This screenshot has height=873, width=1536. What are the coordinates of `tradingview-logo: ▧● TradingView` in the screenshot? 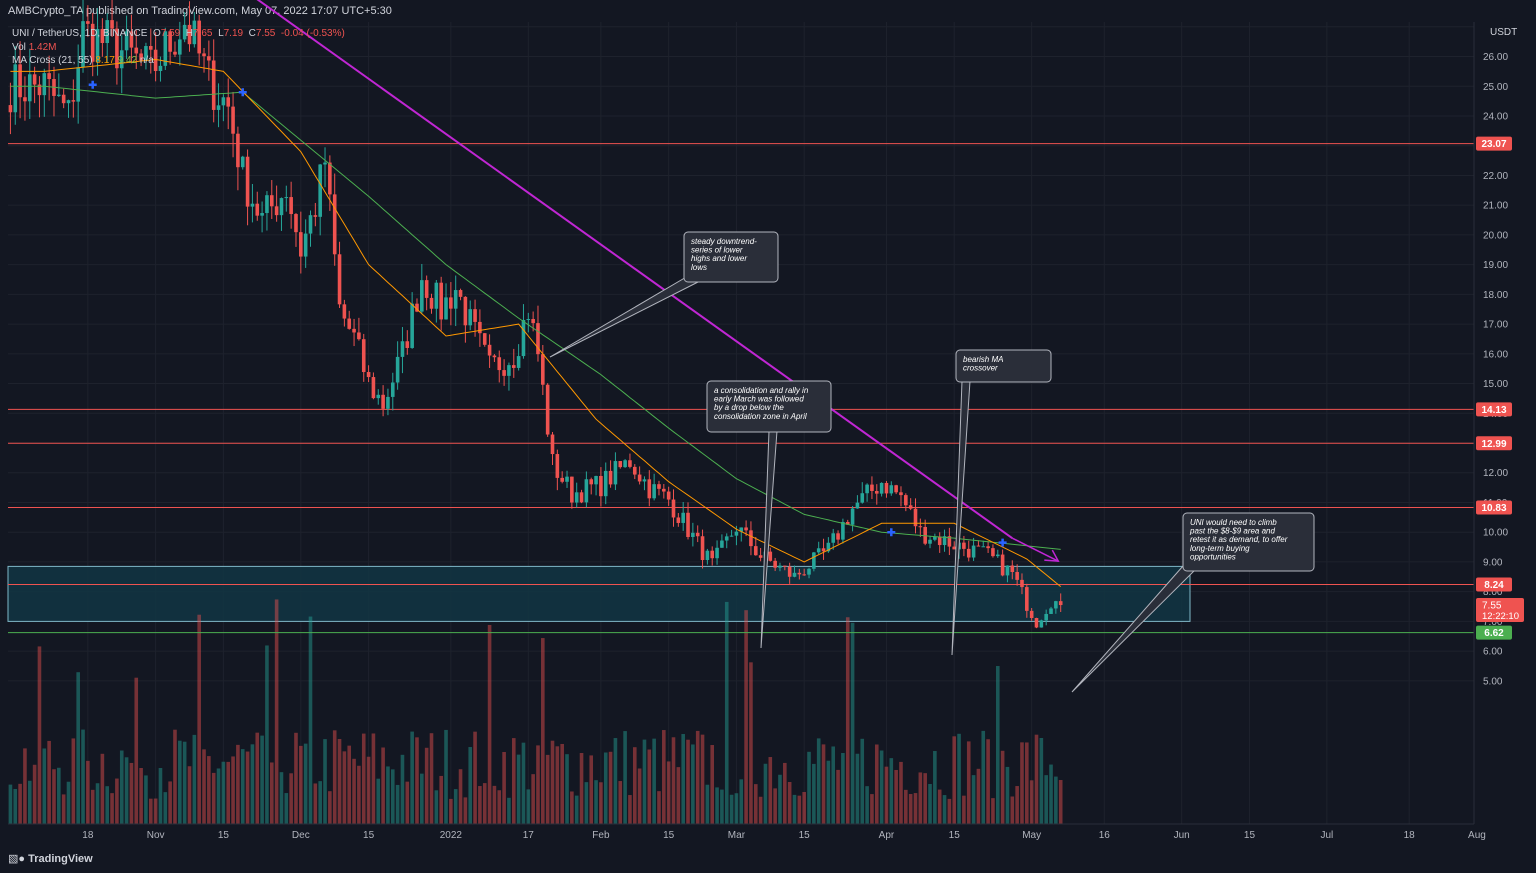 It's located at (50, 858).